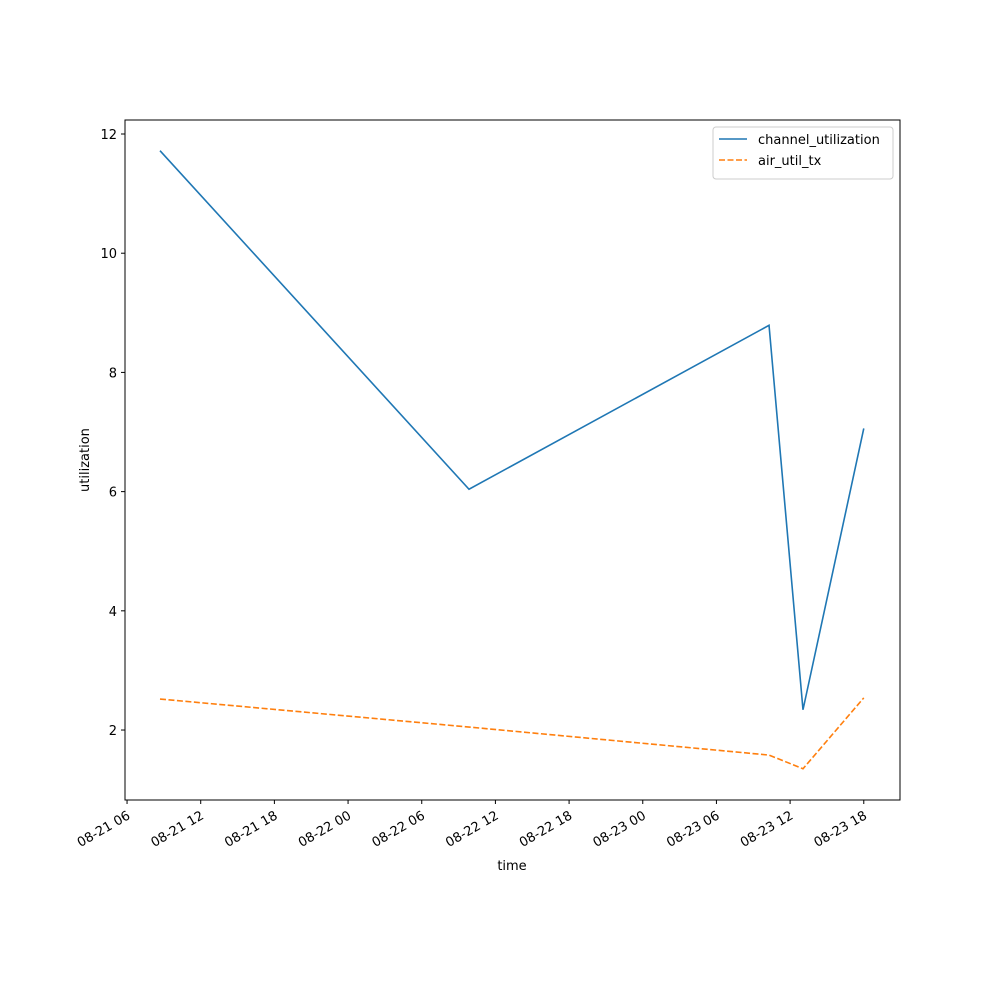  What do you see at coordinates (511, 866) in the screenshot?
I see `x-axis-label: time` at bounding box center [511, 866].